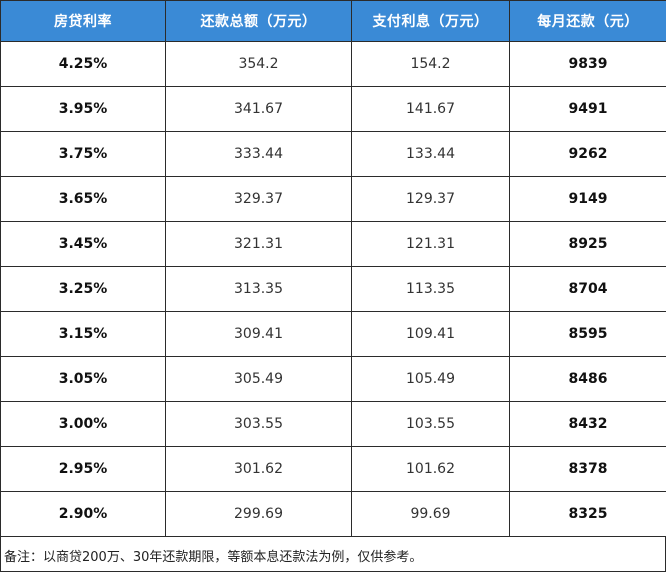 The width and height of the screenshot is (666, 572). What do you see at coordinates (83, 244) in the screenshot?
I see `cell-rate: 3.45%` at bounding box center [83, 244].